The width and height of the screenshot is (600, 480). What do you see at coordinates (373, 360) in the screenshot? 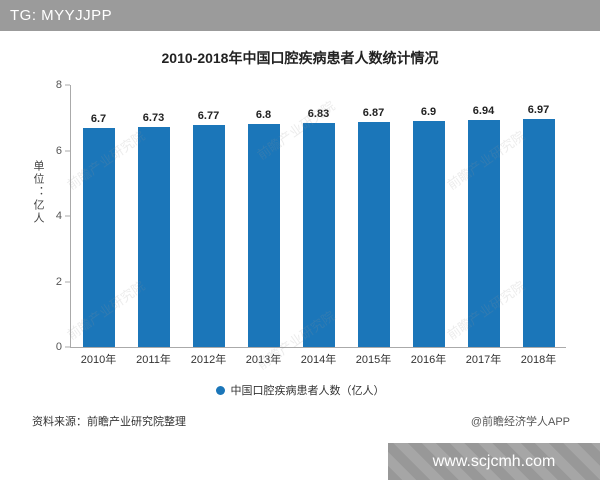
I see `x-axis-tick-label: 2015年` at bounding box center [373, 360].